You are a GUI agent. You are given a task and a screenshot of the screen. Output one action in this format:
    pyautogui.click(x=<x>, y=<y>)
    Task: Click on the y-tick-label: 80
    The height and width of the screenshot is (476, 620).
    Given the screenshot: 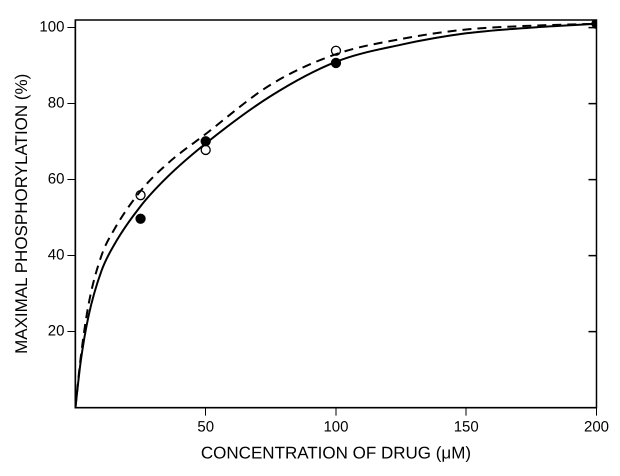 What is the action you would take?
    pyautogui.click(x=56, y=103)
    